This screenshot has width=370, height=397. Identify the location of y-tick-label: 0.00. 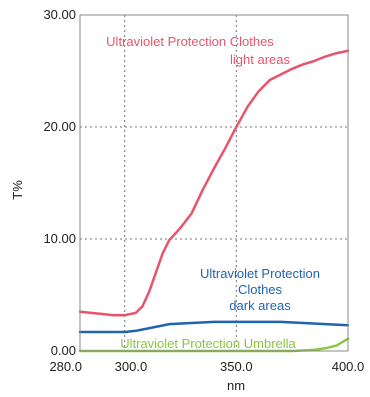
(63, 350).